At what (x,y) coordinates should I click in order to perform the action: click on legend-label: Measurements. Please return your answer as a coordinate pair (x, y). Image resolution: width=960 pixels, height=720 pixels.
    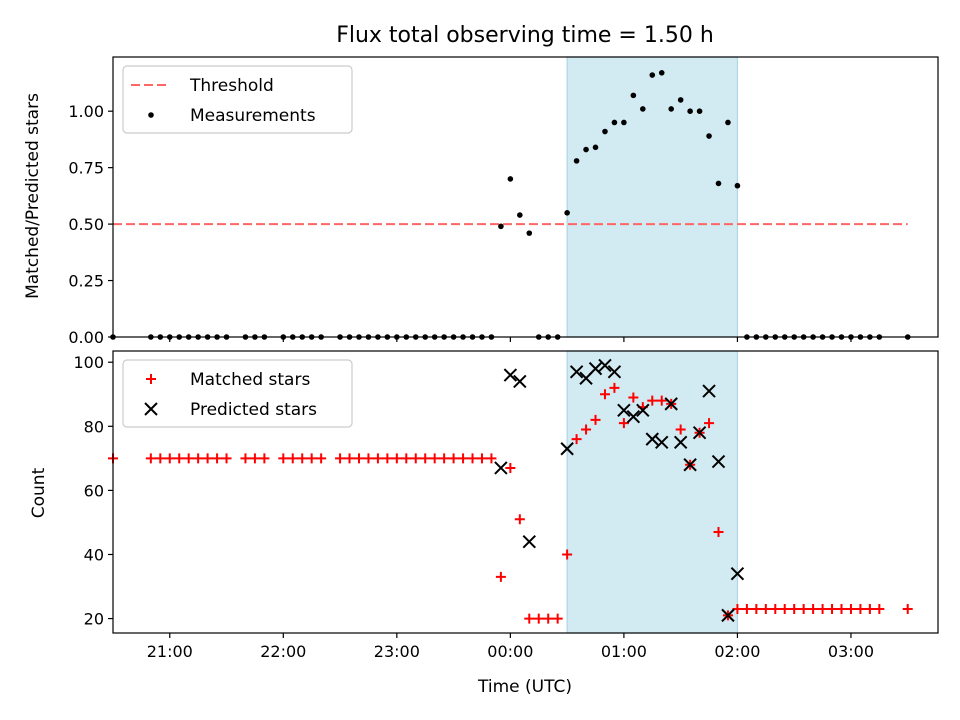
    Looking at the image, I should click on (253, 116).